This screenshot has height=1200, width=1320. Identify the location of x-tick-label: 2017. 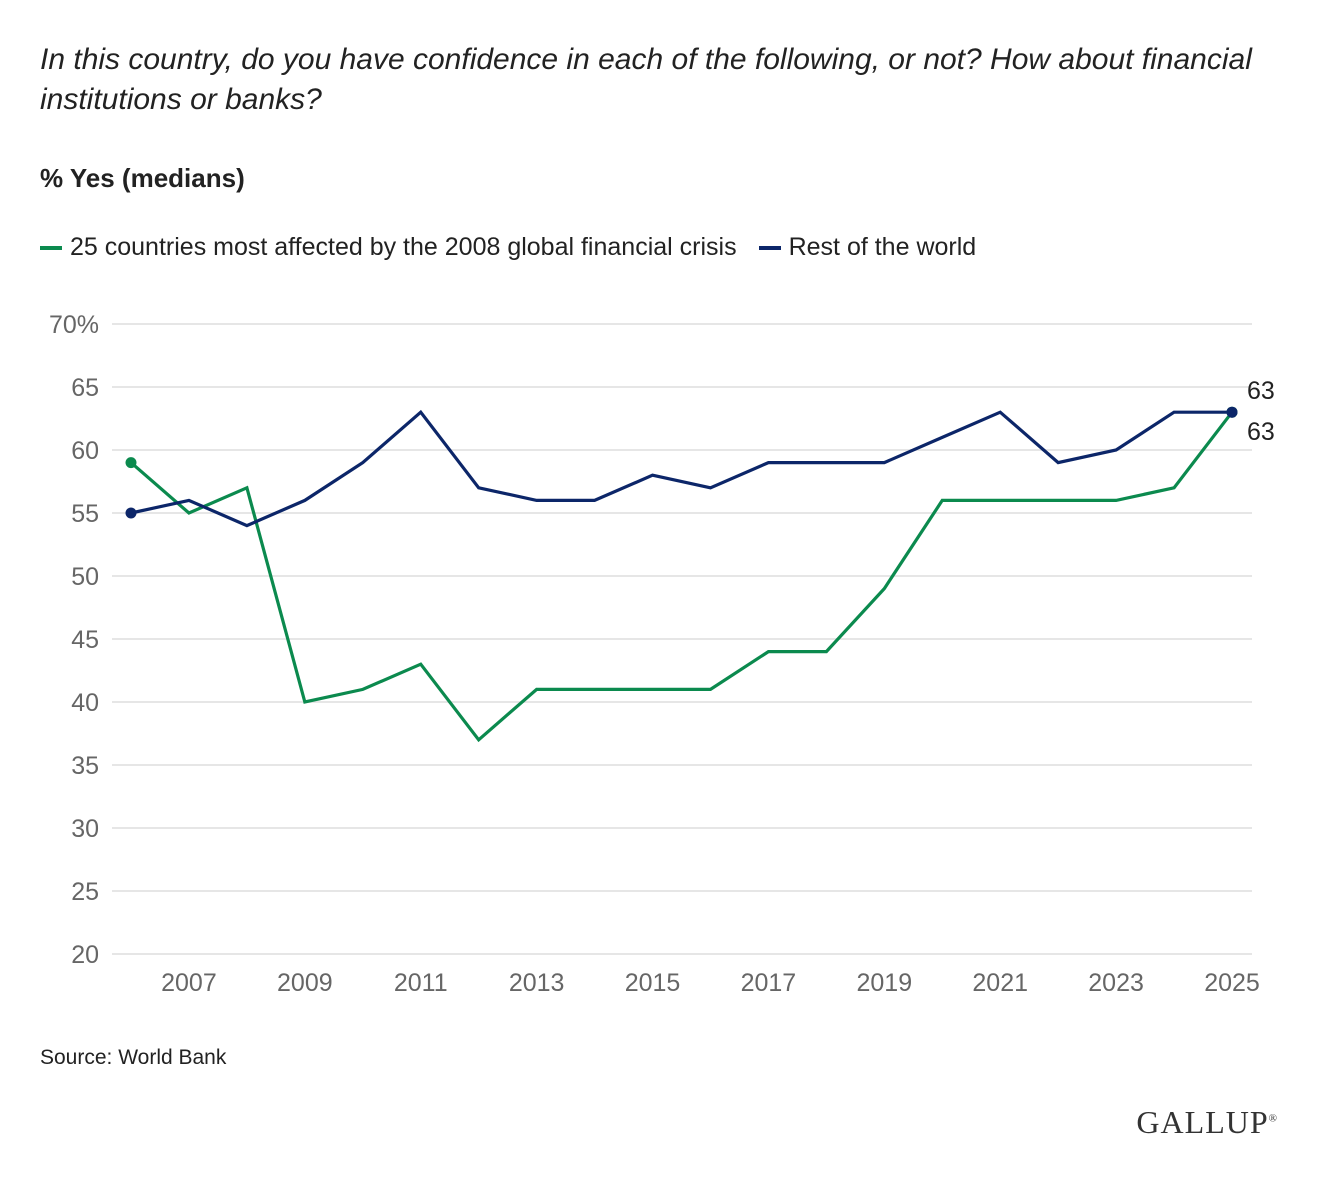
(769, 983).